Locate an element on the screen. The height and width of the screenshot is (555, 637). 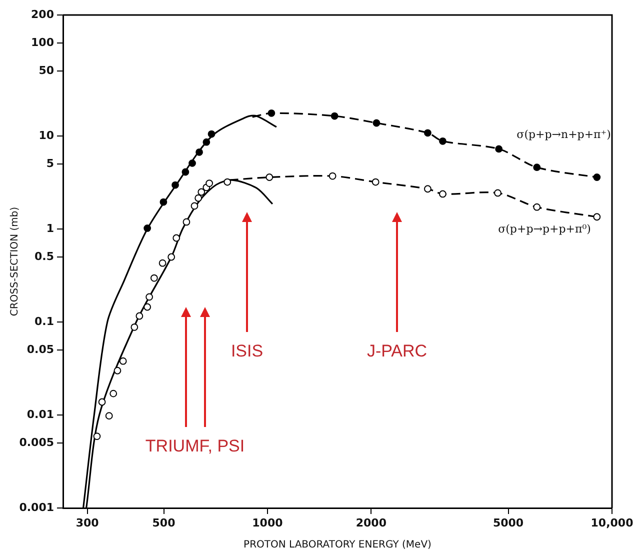
x-axis-title: PROTON LABORATORY ENERGY (MeV) is located at coordinates (338, 545).